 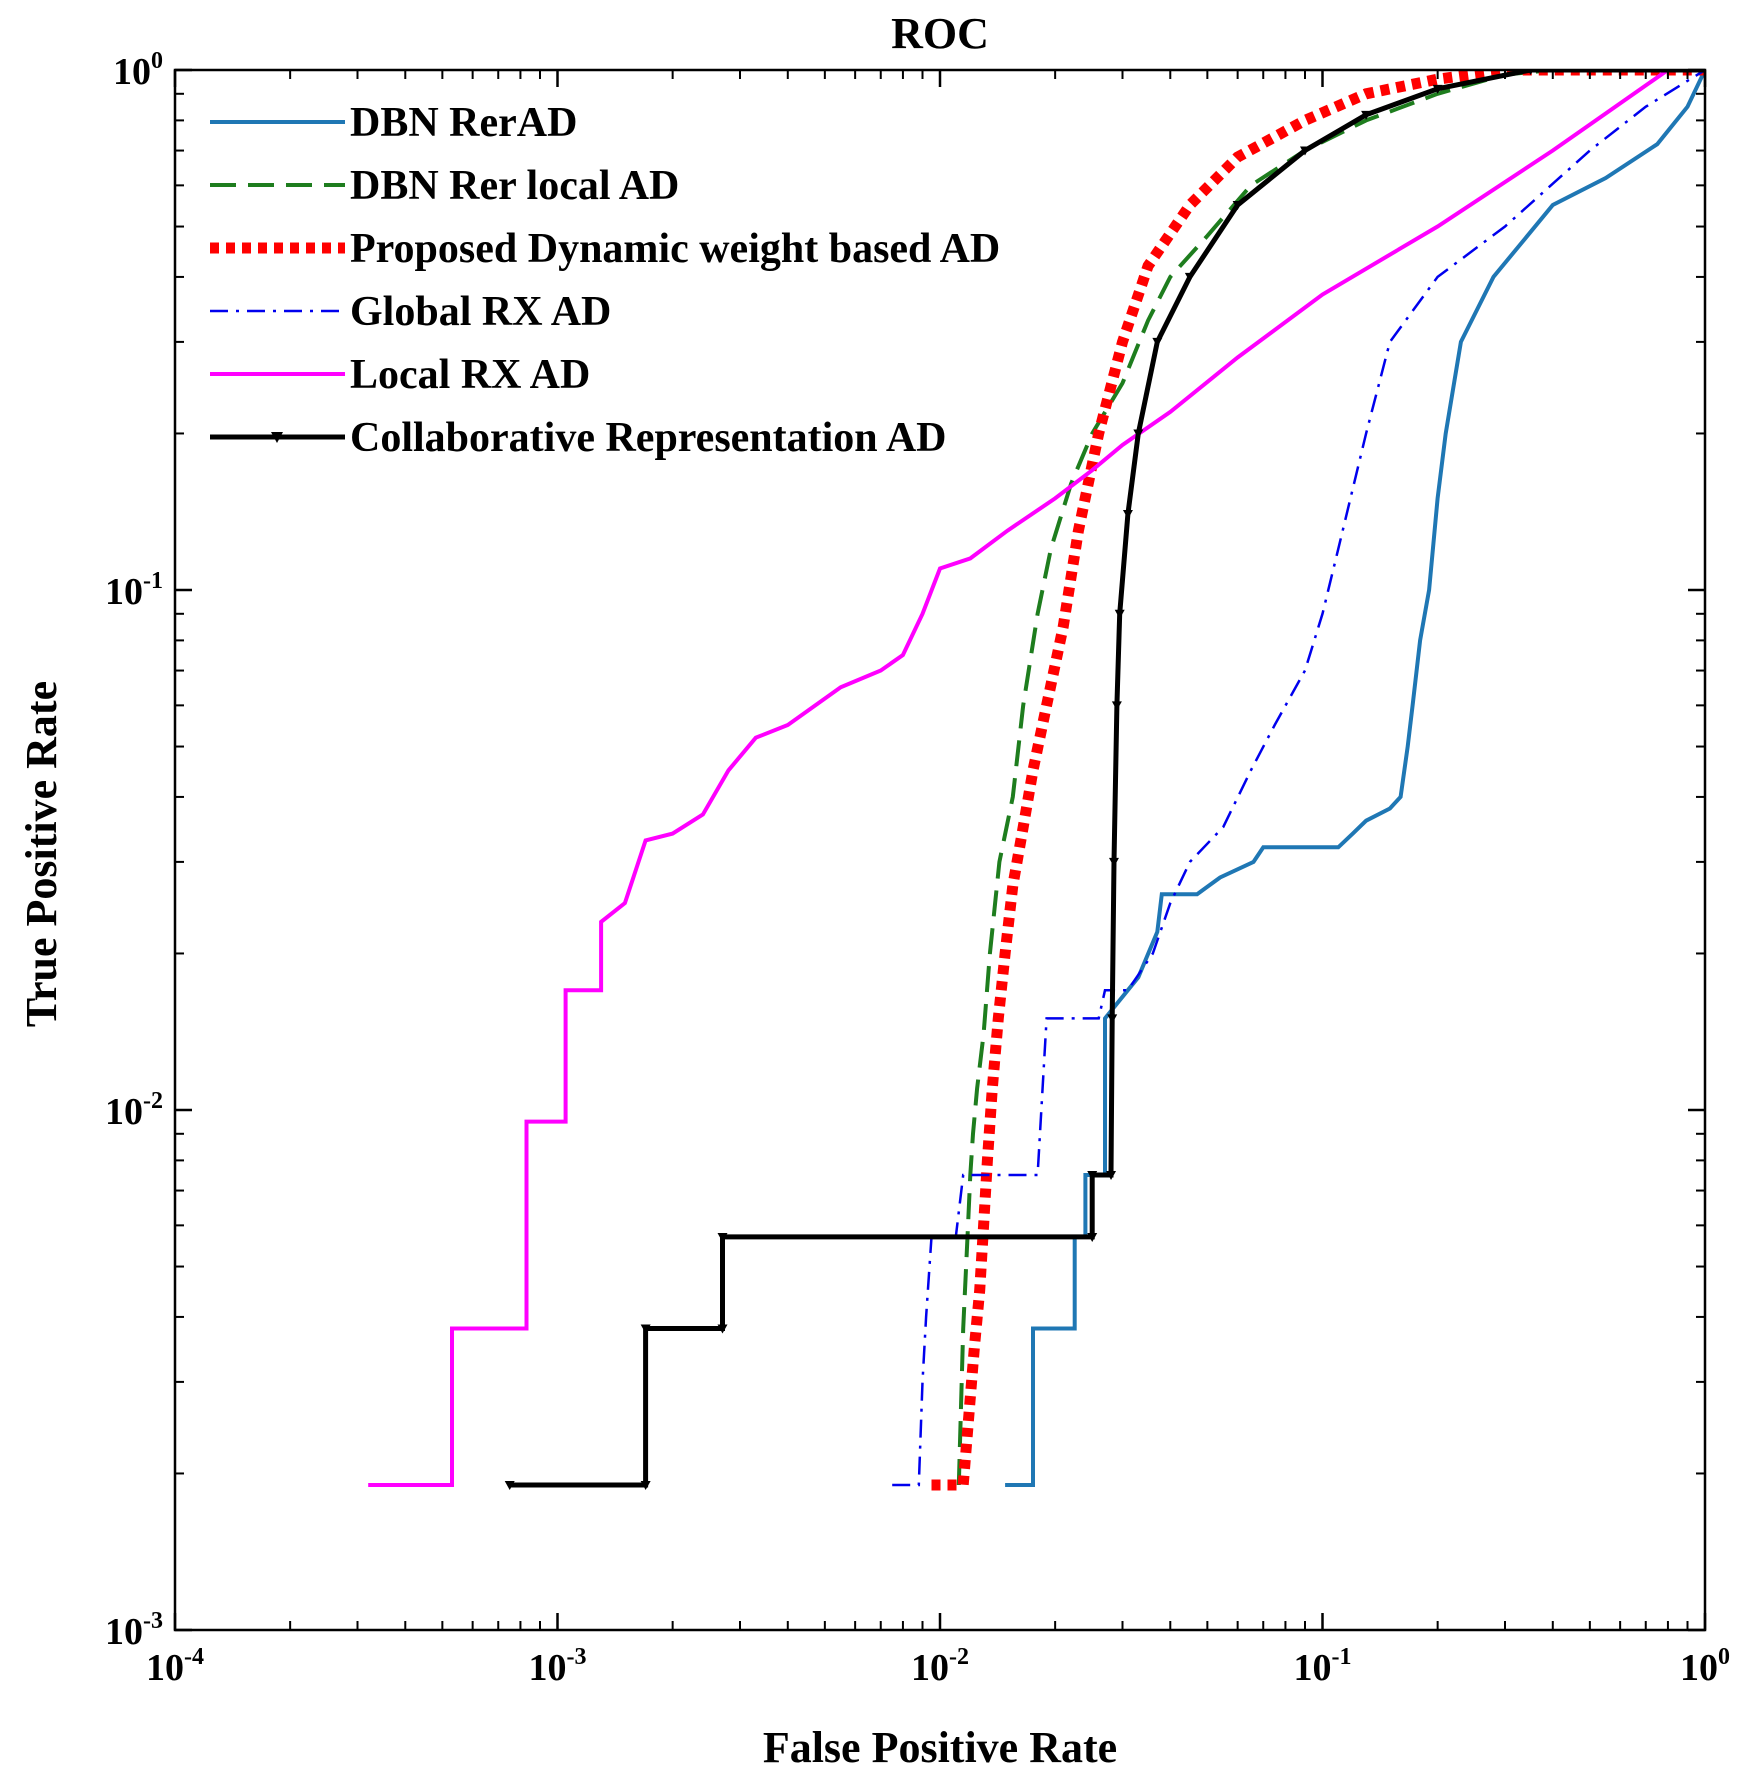 What do you see at coordinates (277, 437) in the screenshot?
I see `legend-marker` at bounding box center [277, 437].